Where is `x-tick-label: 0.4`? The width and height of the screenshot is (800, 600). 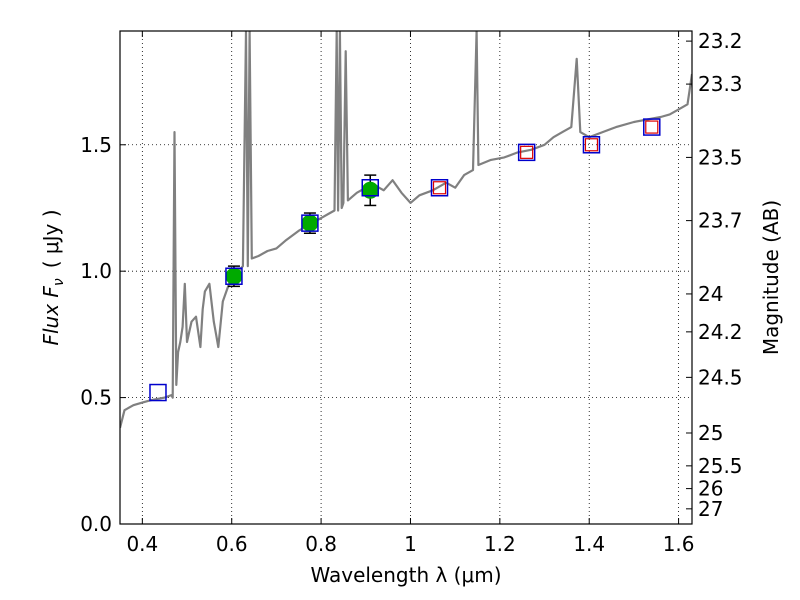 x-tick-label: 0.4 is located at coordinates (142, 544).